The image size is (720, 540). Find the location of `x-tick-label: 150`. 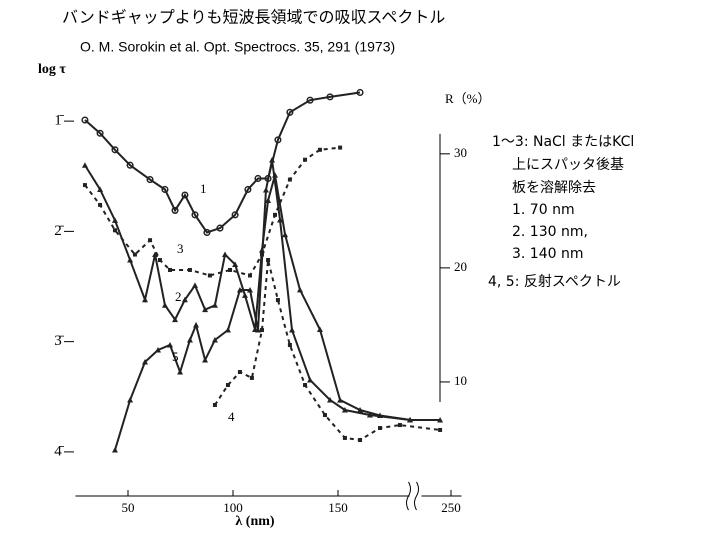

x-tick-label: 150 is located at coordinates (338, 507).